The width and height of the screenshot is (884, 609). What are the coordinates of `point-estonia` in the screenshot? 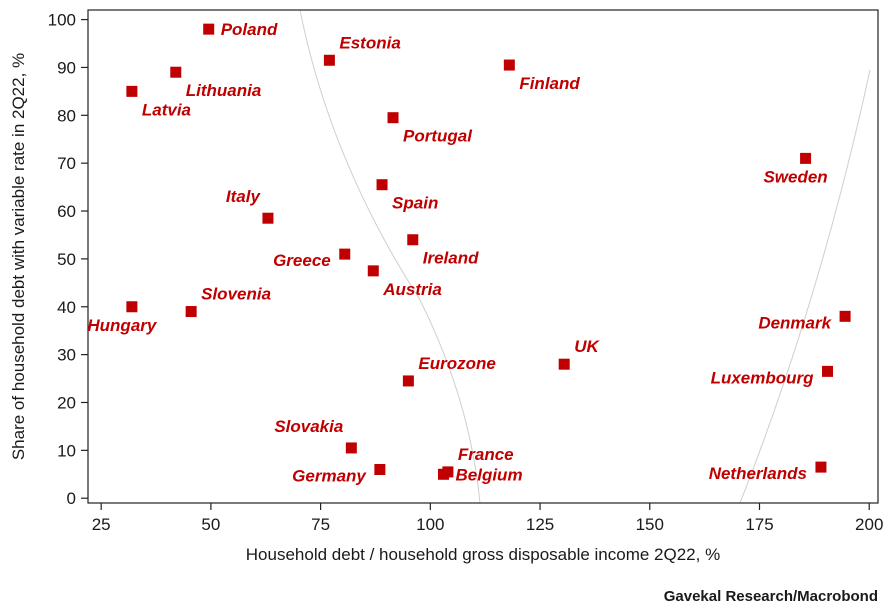 It's located at (329, 60).